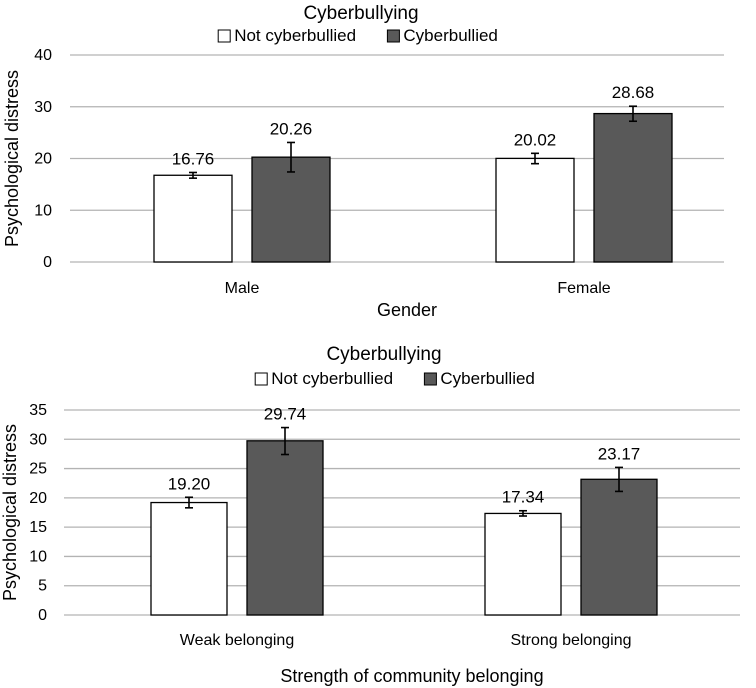 This screenshot has height=688, width=756. What do you see at coordinates (523, 497) in the screenshot?
I see `data-label: 17.34` at bounding box center [523, 497].